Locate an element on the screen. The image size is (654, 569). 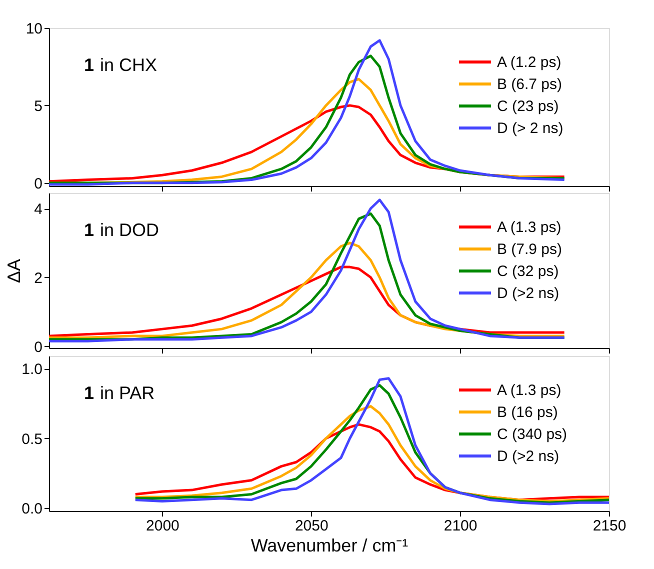
x-tick-label: 2050 is located at coordinates (311, 526).